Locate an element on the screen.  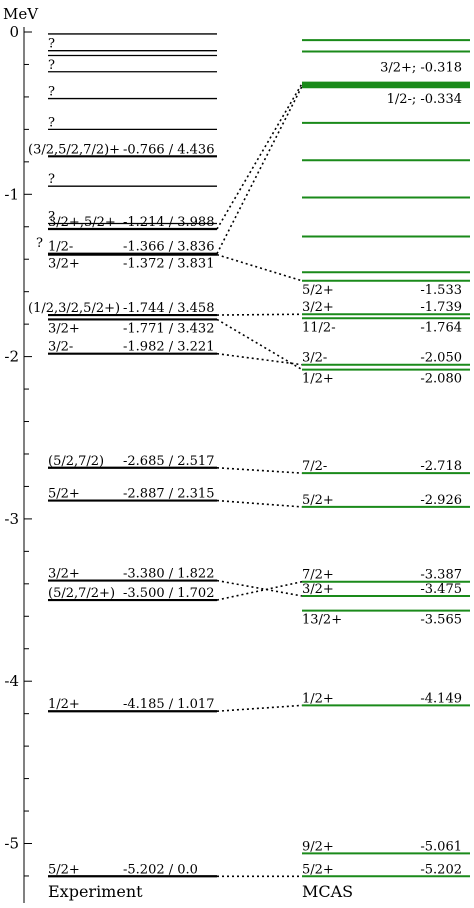
mcas-energy-label: -1.533 is located at coordinates (441, 290).